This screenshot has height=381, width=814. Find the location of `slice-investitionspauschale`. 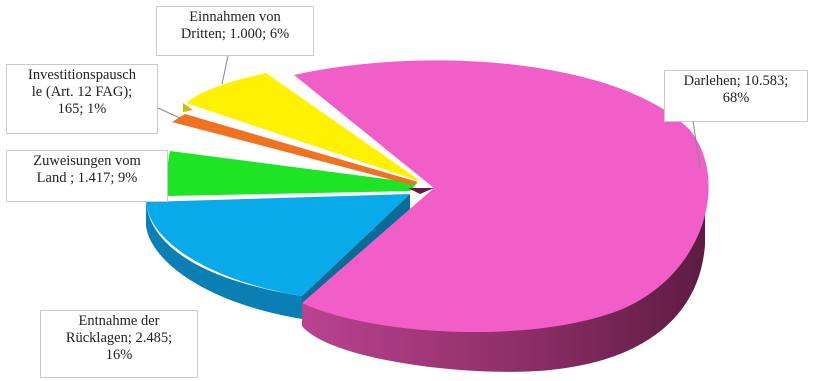

slice-investitionspauschale is located at coordinates (295, 149).